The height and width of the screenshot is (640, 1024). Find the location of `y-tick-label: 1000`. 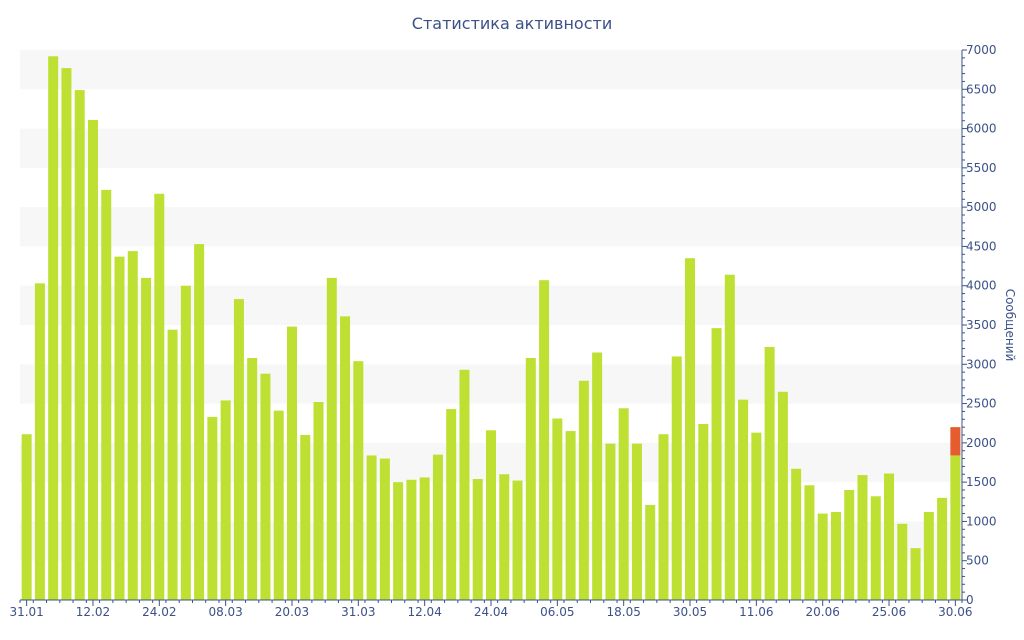

y-tick-label: 1000 is located at coordinates (981, 521).